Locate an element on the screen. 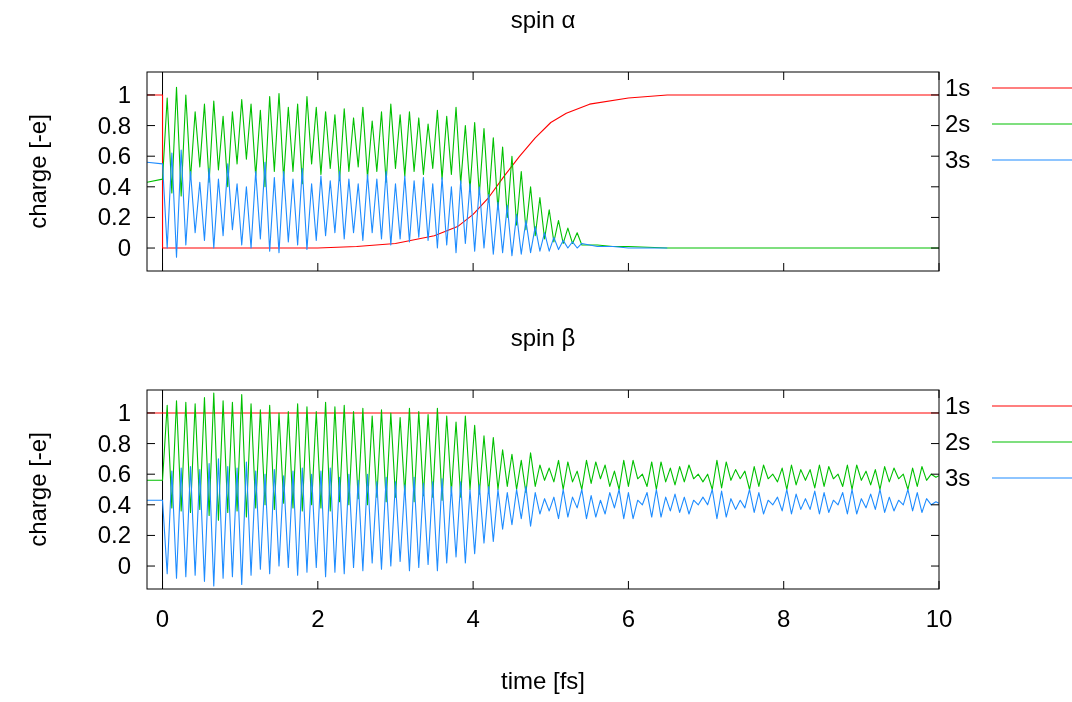 The width and height of the screenshot is (1072, 702). x-tick-label: 8 is located at coordinates (784, 618).